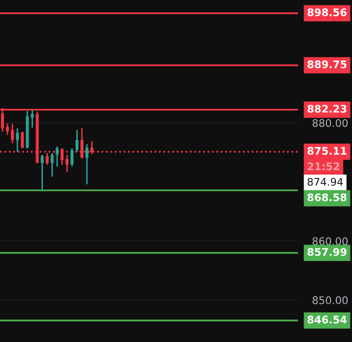 The image size is (352, 342). Describe the element at coordinates (330, 300) in the screenshot. I see `y-tick-label: 850.00` at that location.